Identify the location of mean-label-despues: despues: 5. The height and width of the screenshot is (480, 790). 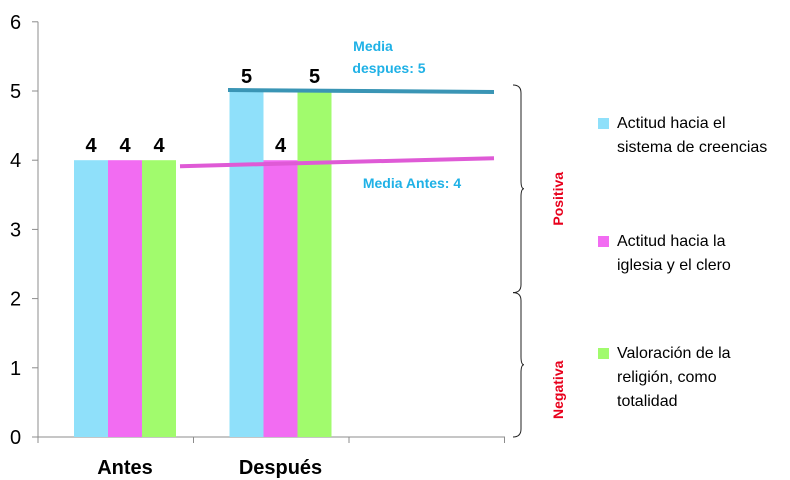
(388, 68).